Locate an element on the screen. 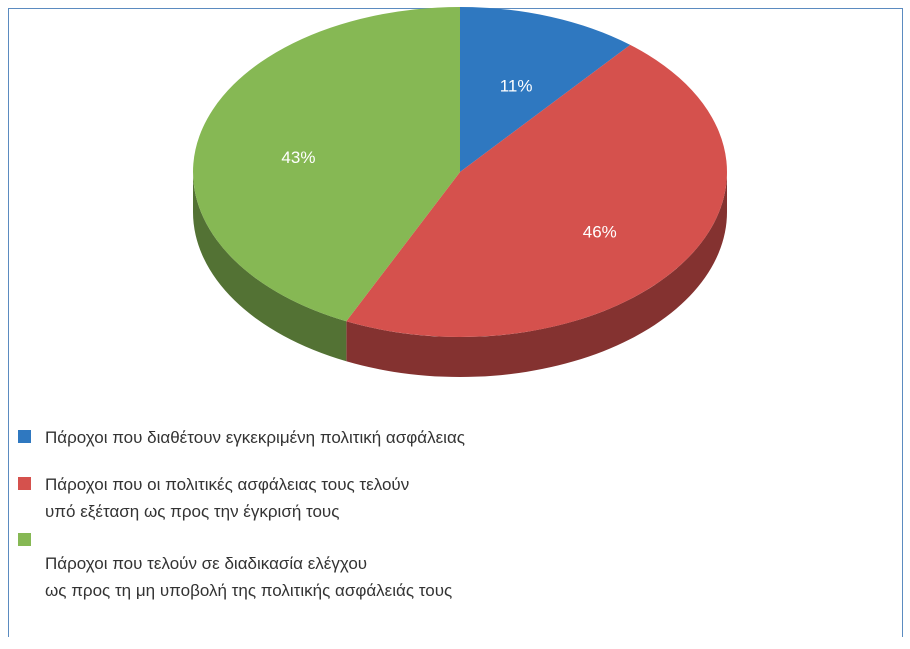 The image size is (910, 649). data-label: 46% is located at coordinates (600, 232).